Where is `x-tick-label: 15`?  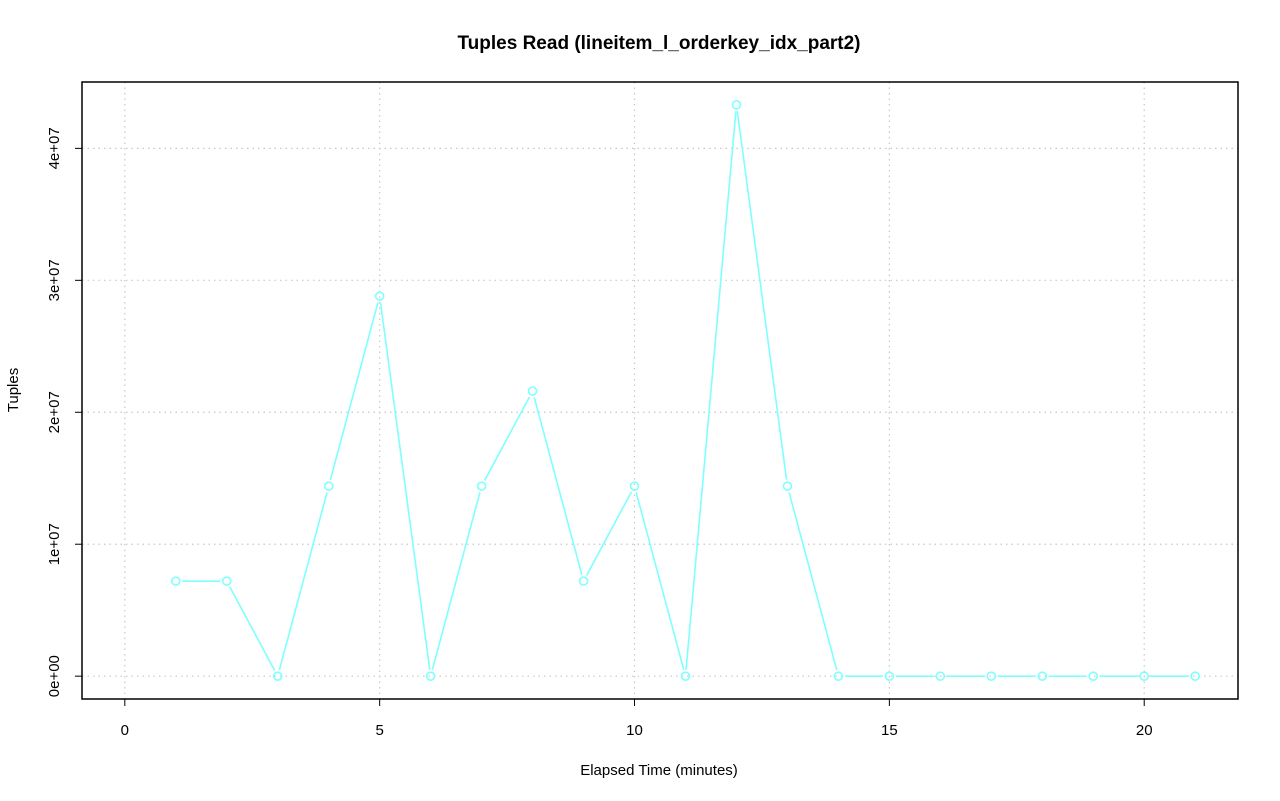
x-tick-label: 15 is located at coordinates (889, 730).